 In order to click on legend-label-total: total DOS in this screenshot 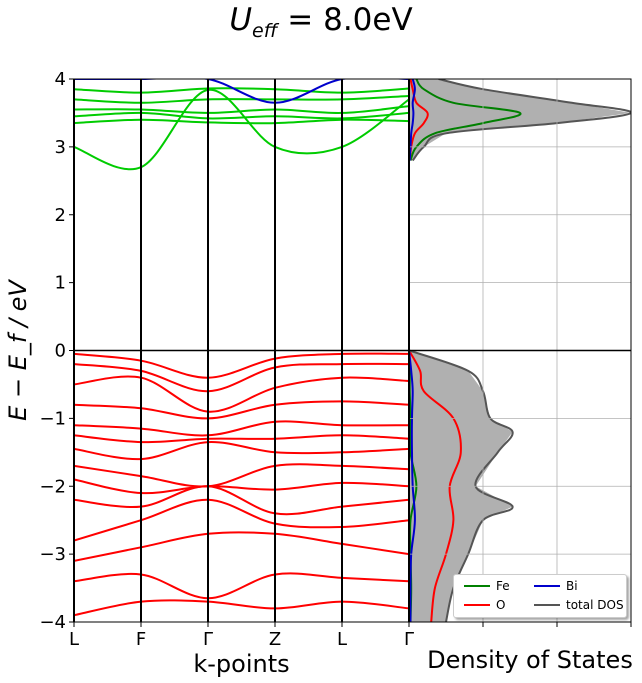, I will do `click(595, 605)`.